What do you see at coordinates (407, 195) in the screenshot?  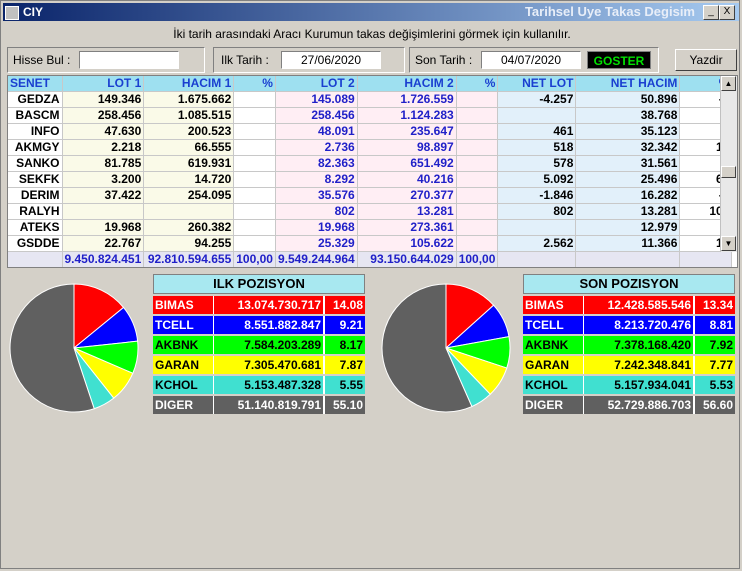 I see `cell-hacim2: 270.377` at bounding box center [407, 195].